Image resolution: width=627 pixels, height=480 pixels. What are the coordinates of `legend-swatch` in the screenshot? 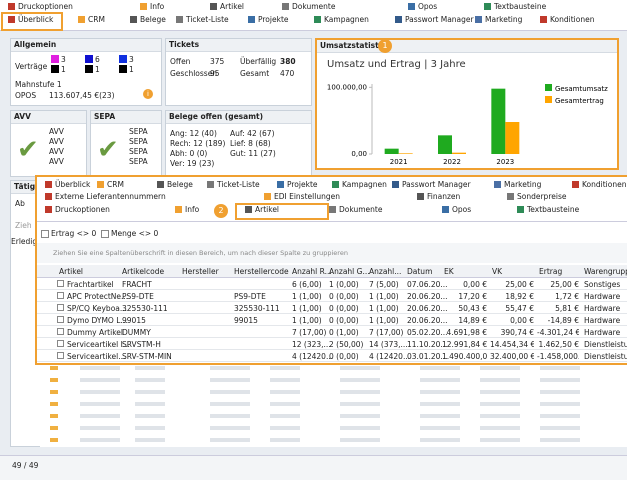 It's located at (548, 99).